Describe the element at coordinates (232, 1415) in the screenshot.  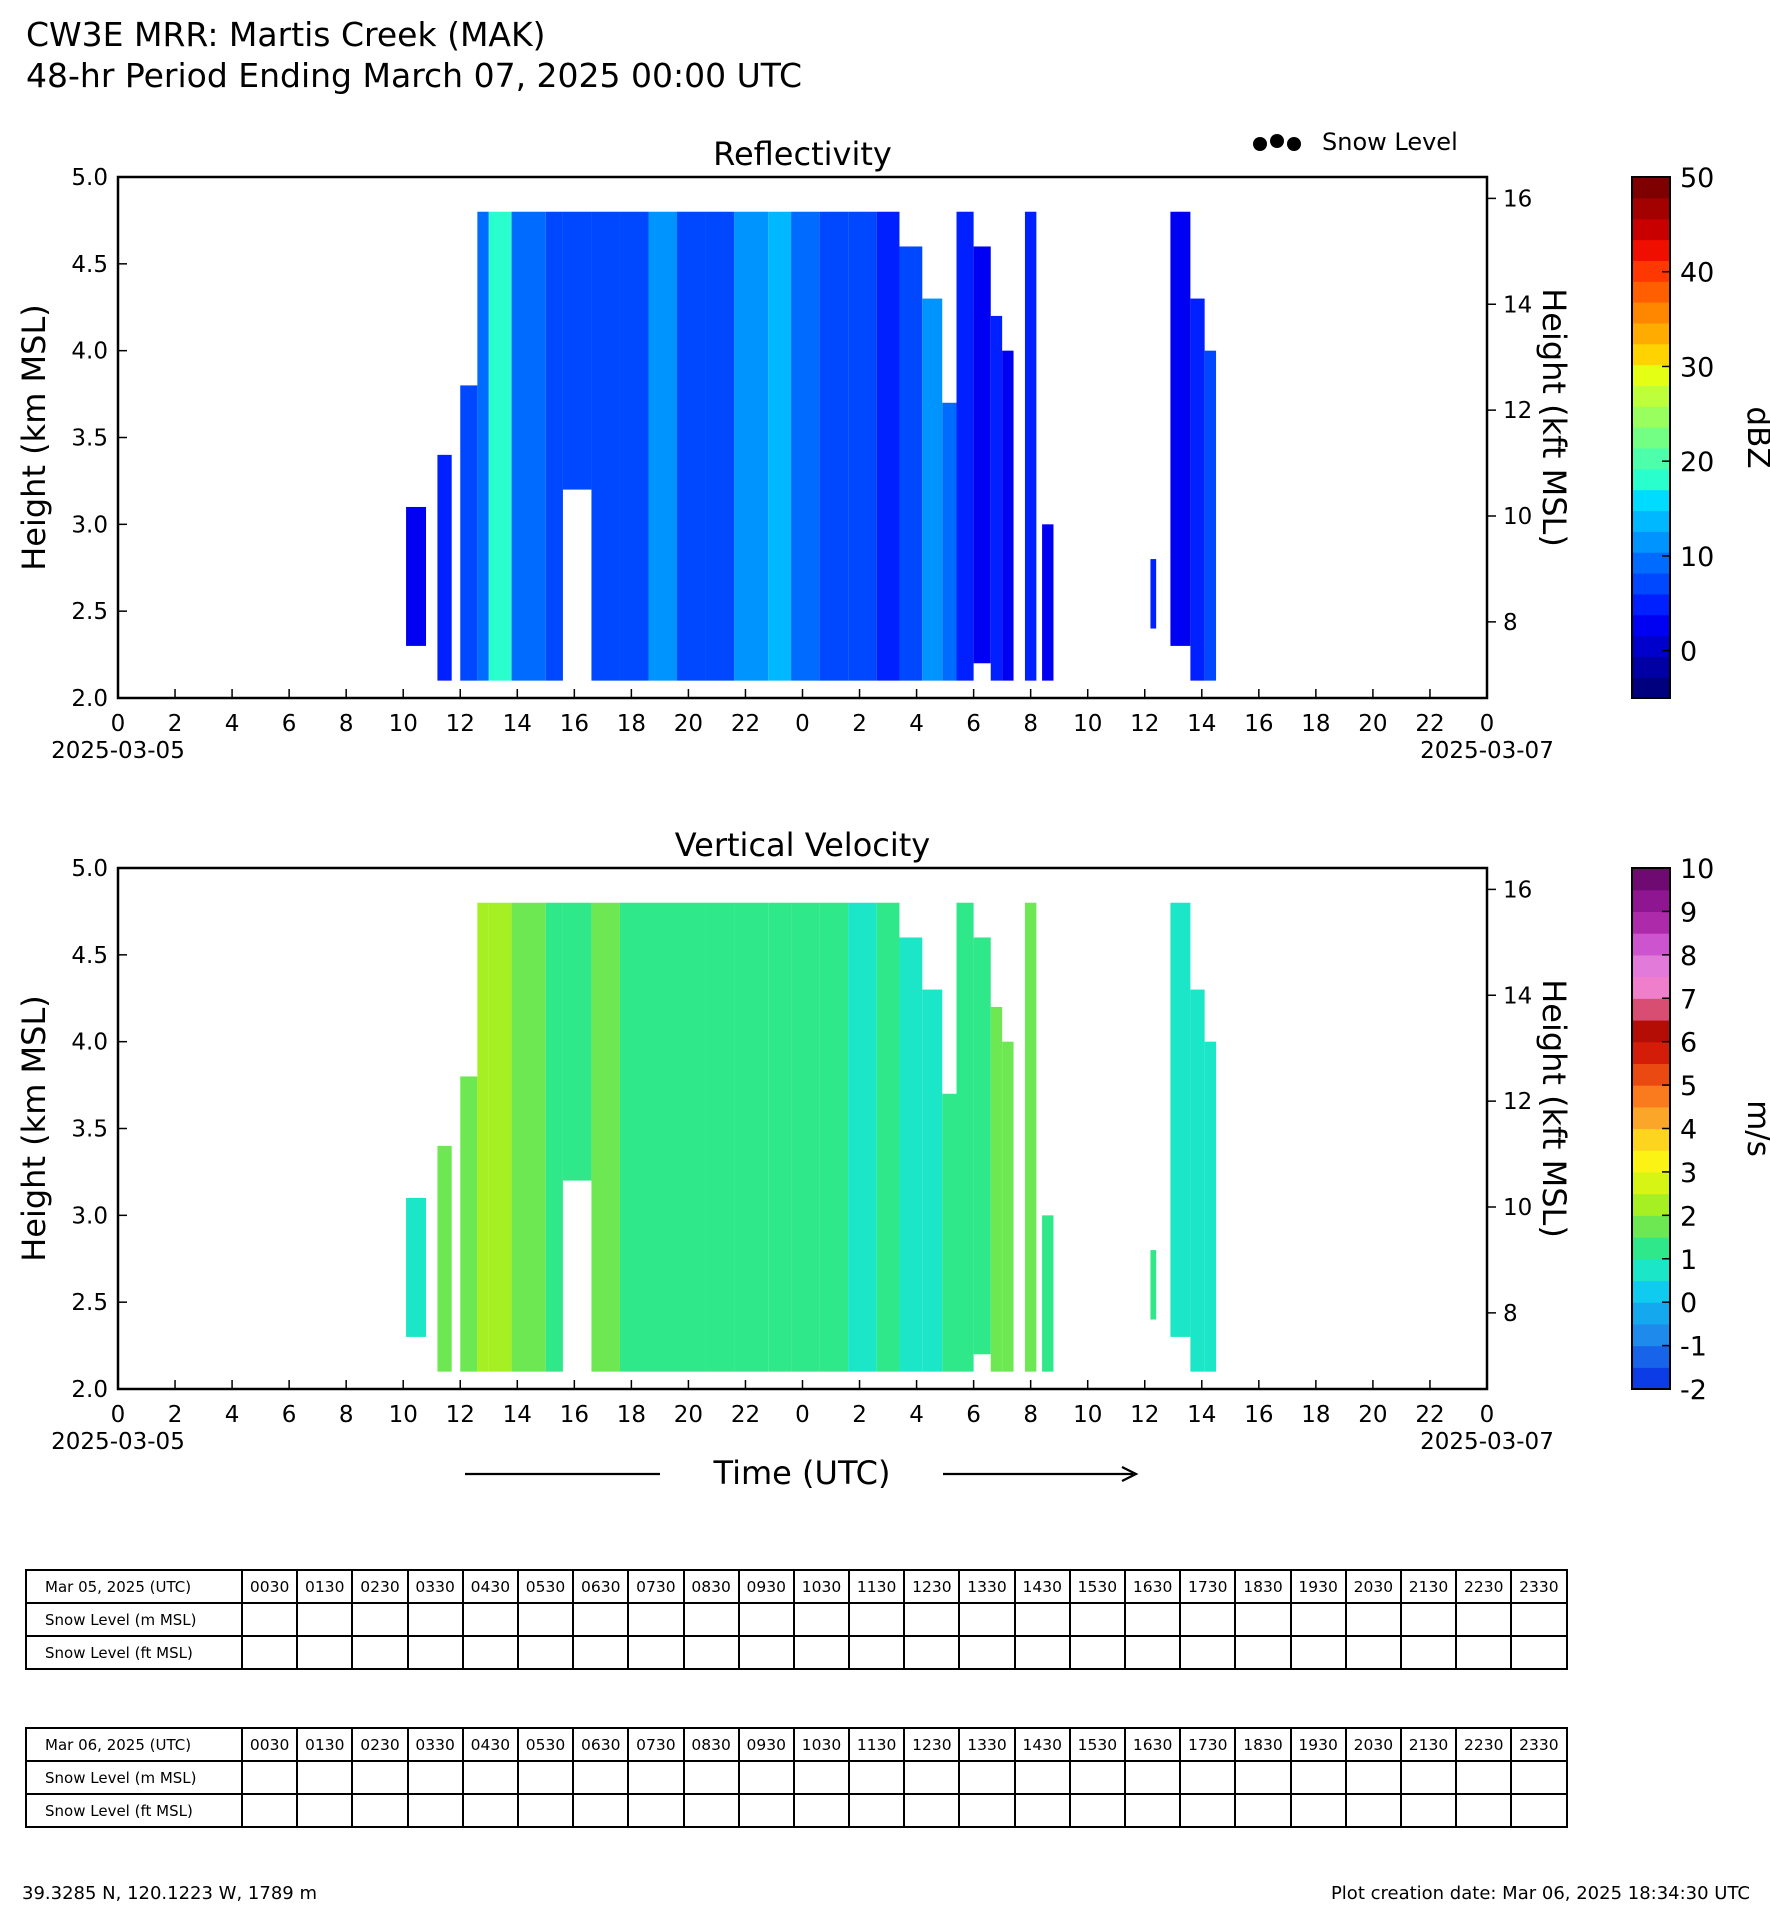
I see `velocity-xtick-label: 4` at that location.